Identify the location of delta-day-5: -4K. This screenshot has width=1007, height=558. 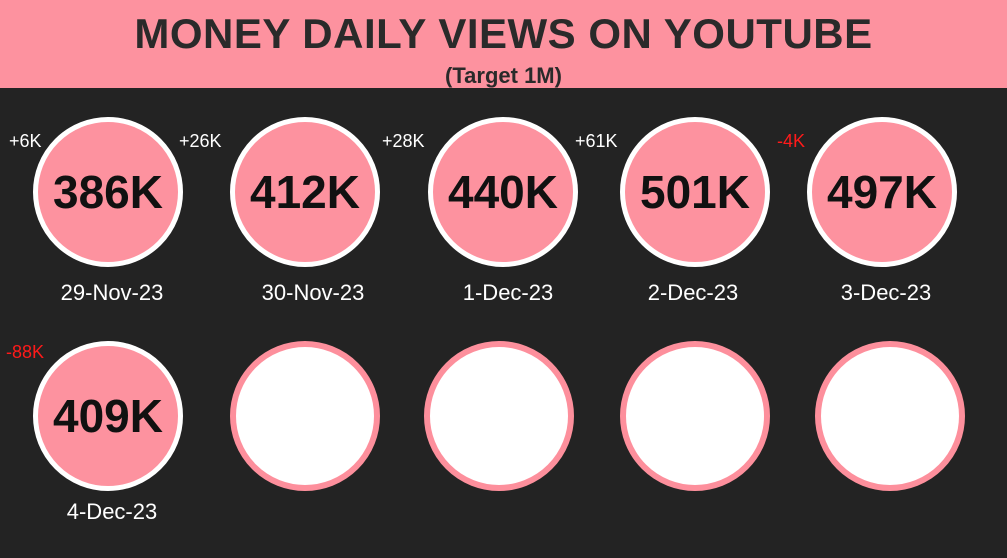
(791, 141).